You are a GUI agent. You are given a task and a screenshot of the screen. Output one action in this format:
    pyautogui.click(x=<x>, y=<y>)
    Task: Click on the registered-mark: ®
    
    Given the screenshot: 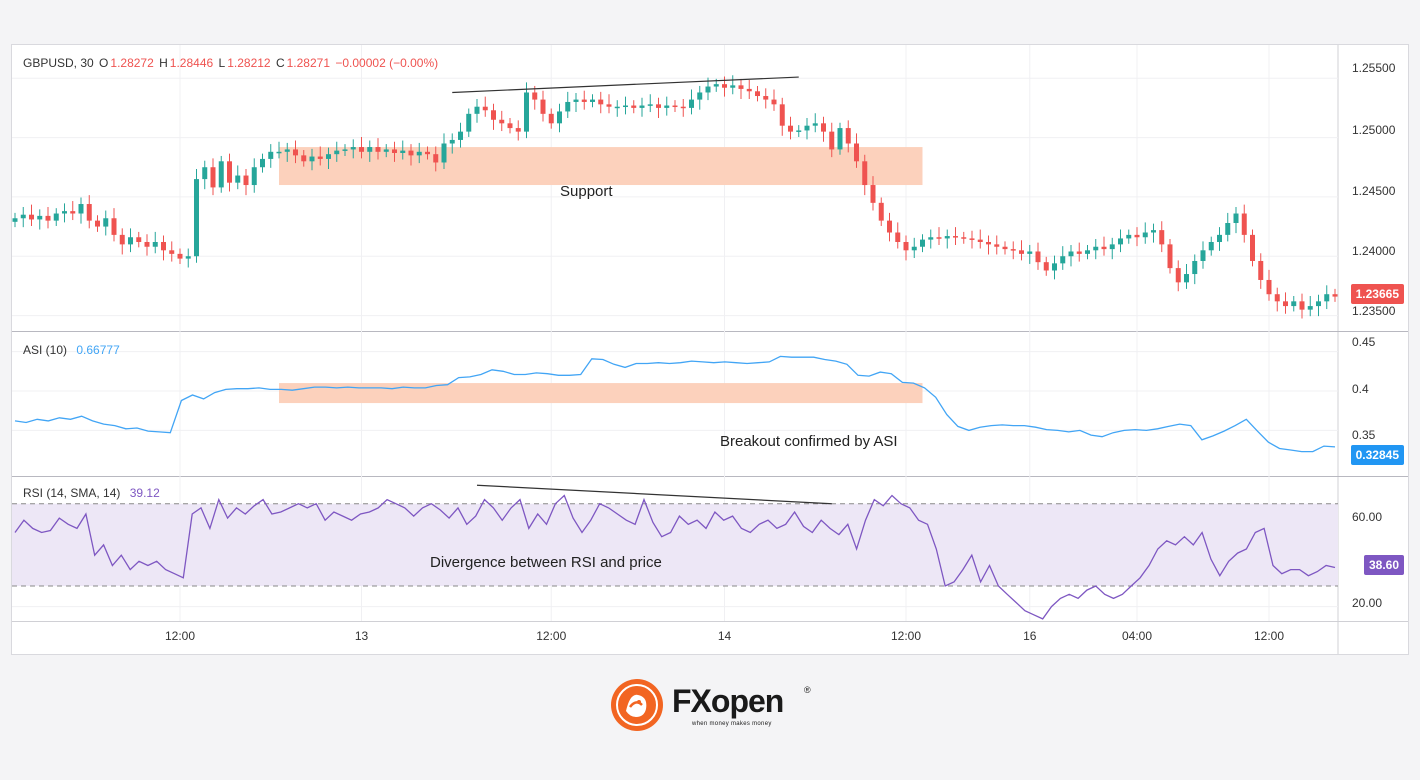 What is the action you would take?
    pyautogui.click(x=807, y=690)
    